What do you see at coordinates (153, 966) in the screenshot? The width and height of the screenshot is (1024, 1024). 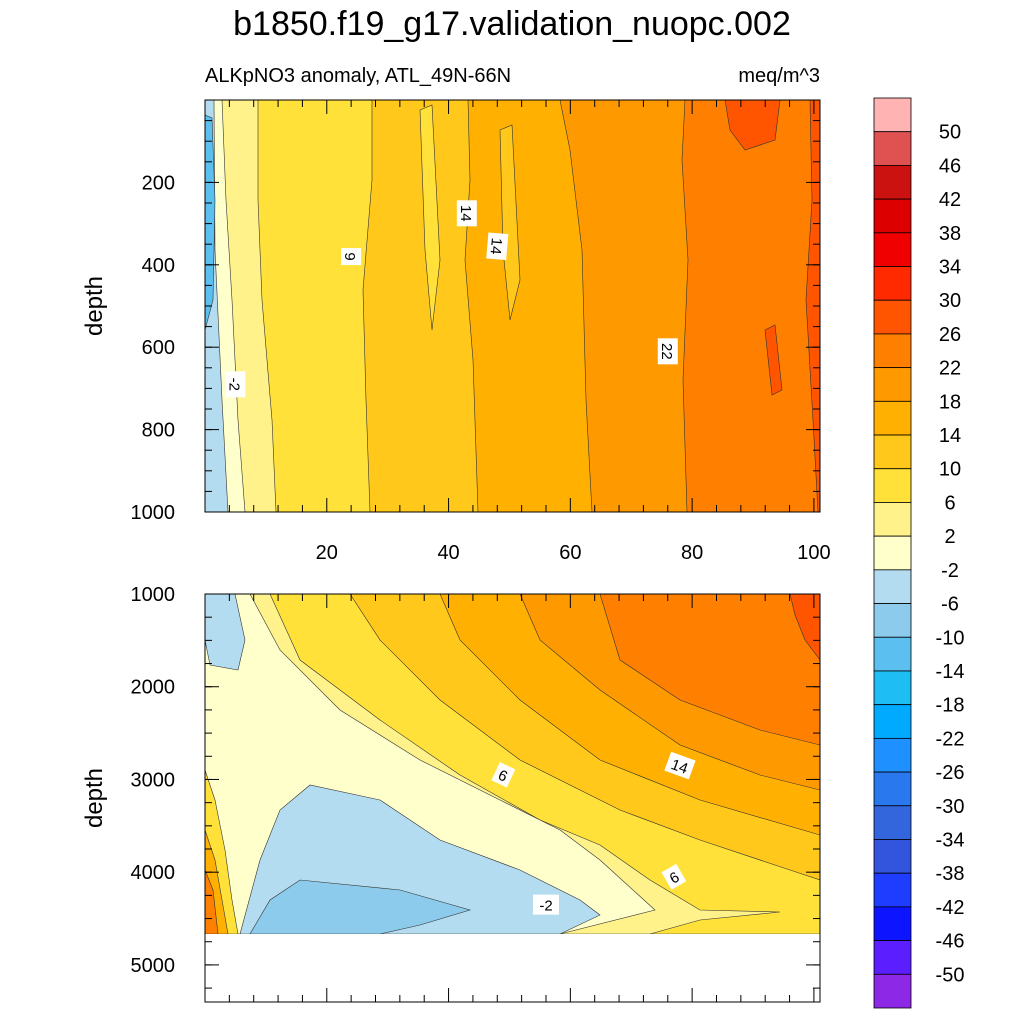 I see `lower-ytick-label: 5000` at bounding box center [153, 966].